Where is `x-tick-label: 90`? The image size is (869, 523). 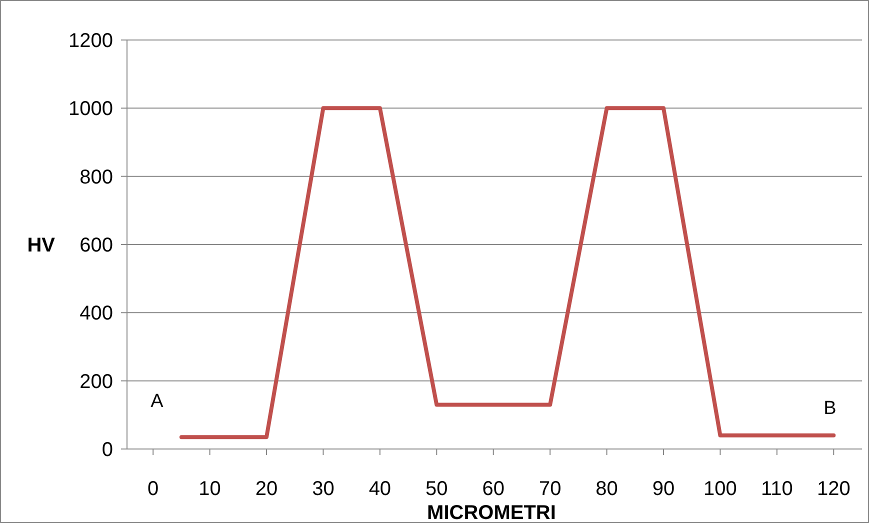 x-tick-label: 90 is located at coordinates (663, 489).